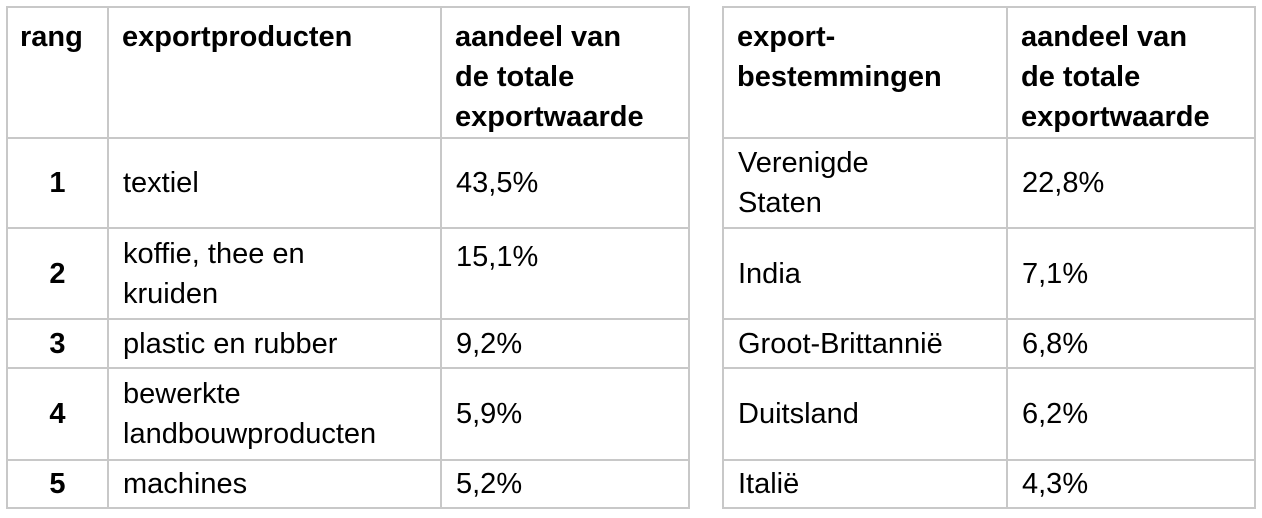 The image size is (1262, 518). I want to click on share-cell: 43,5%, so click(565, 183).